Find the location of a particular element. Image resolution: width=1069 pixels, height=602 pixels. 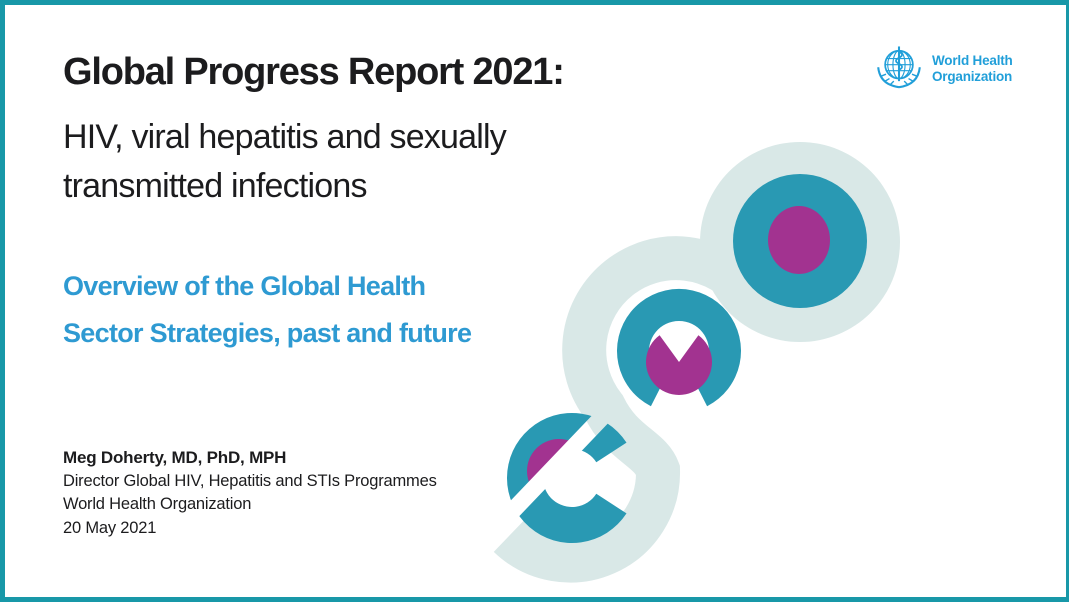

who-wordmark: World Health Organization is located at coordinates (972, 69).